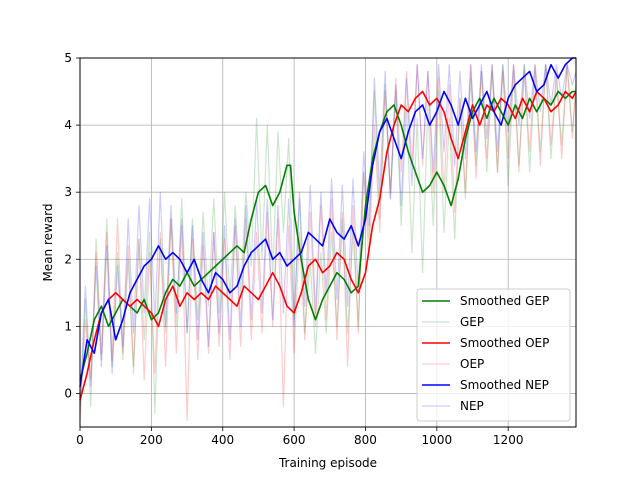 The image size is (640, 480). What do you see at coordinates (151, 440) in the screenshot?
I see `x-tick-label: 200` at bounding box center [151, 440].